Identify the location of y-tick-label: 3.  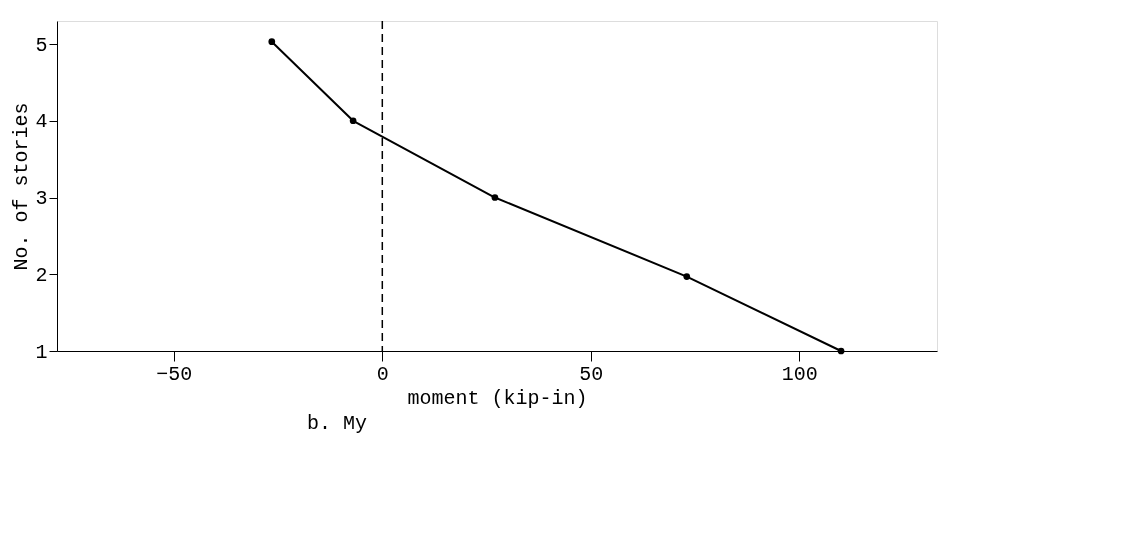
(41, 199).